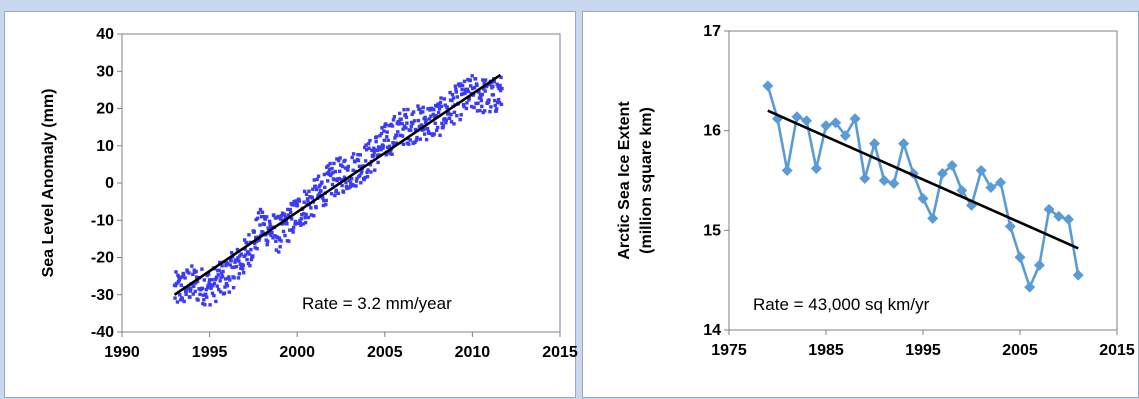 The height and width of the screenshot is (399, 1139). Describe the element at coordinates (646, 180) in the screenshot. I see `y-axis-subtitle: (million square km)` at that location.